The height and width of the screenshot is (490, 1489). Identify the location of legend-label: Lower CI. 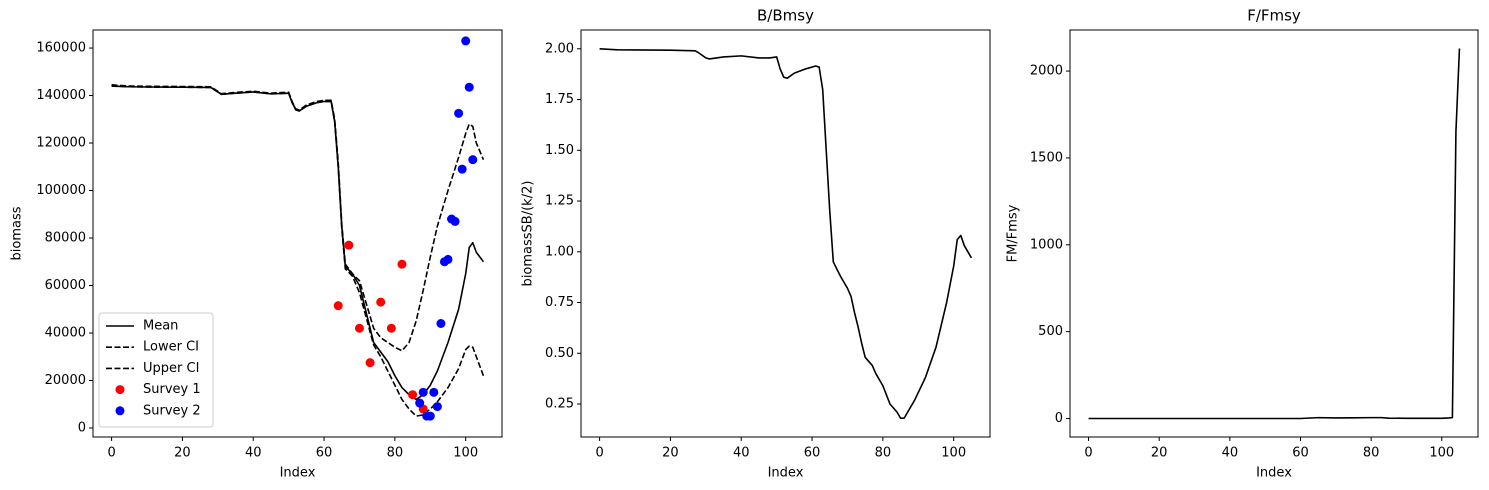
(171, 347).